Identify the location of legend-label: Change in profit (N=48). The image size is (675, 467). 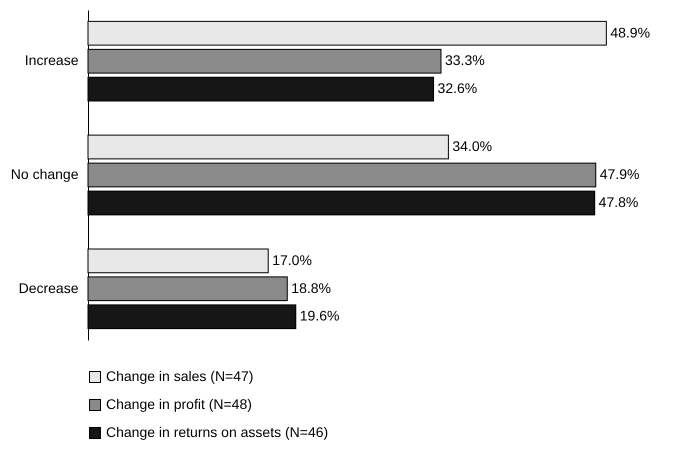
(179, 404).